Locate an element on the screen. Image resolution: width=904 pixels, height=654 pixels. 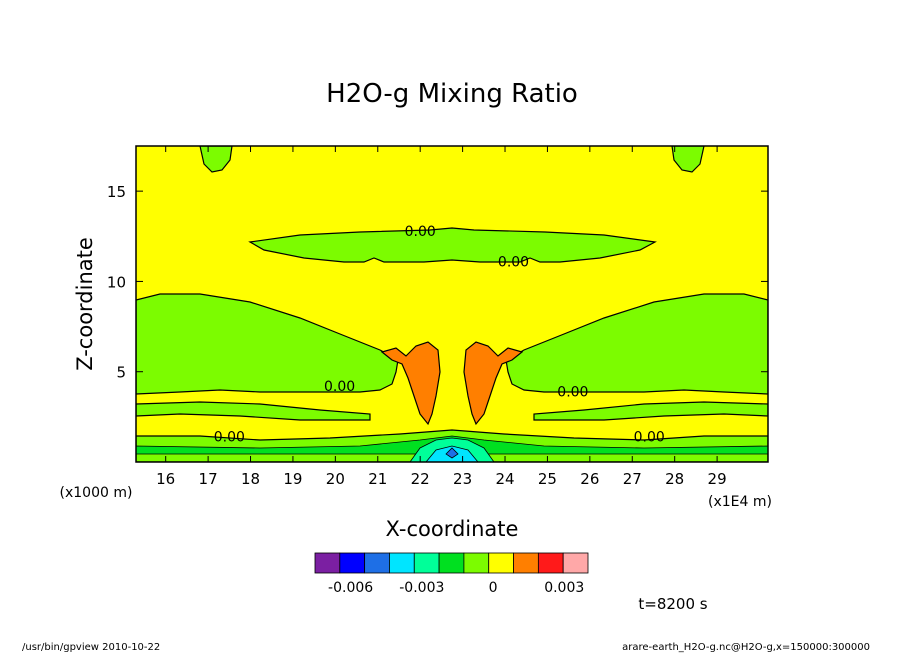
contour-region-left-side is located at coordinates (267, 344).